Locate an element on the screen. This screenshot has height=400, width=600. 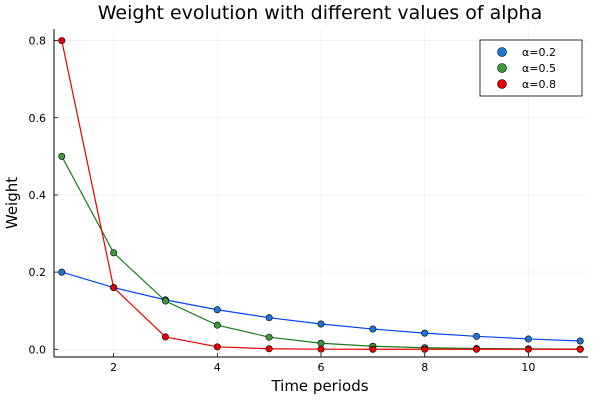
y-tick-label: 0.6 is located at coordinates (38, 118).